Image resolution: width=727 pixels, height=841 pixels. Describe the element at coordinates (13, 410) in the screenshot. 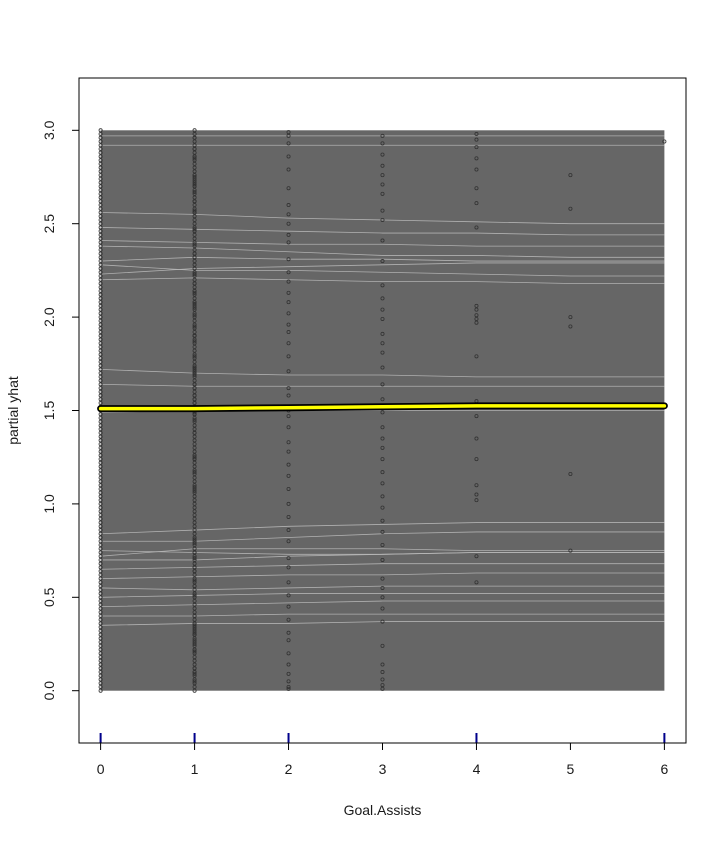

I see `y-axis-title: partial yhat` at that location.